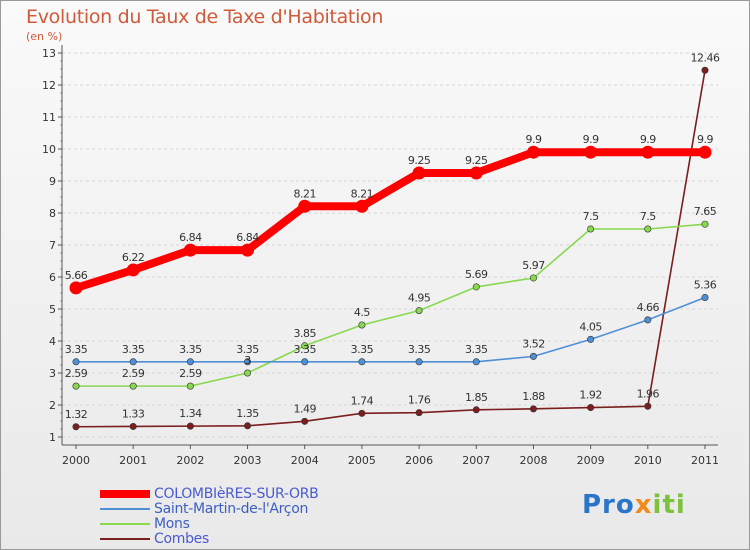  Describe the element at coordinates (590, 326) in the screenshot. I see `data-label: 4.05` at that location.